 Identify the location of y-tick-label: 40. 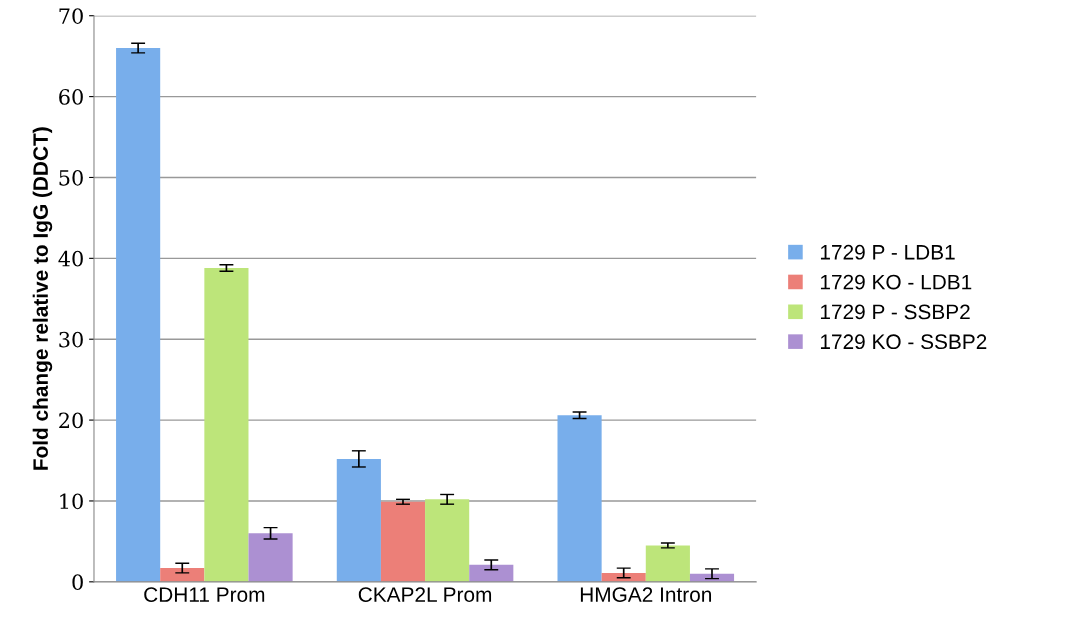
(70, 258).